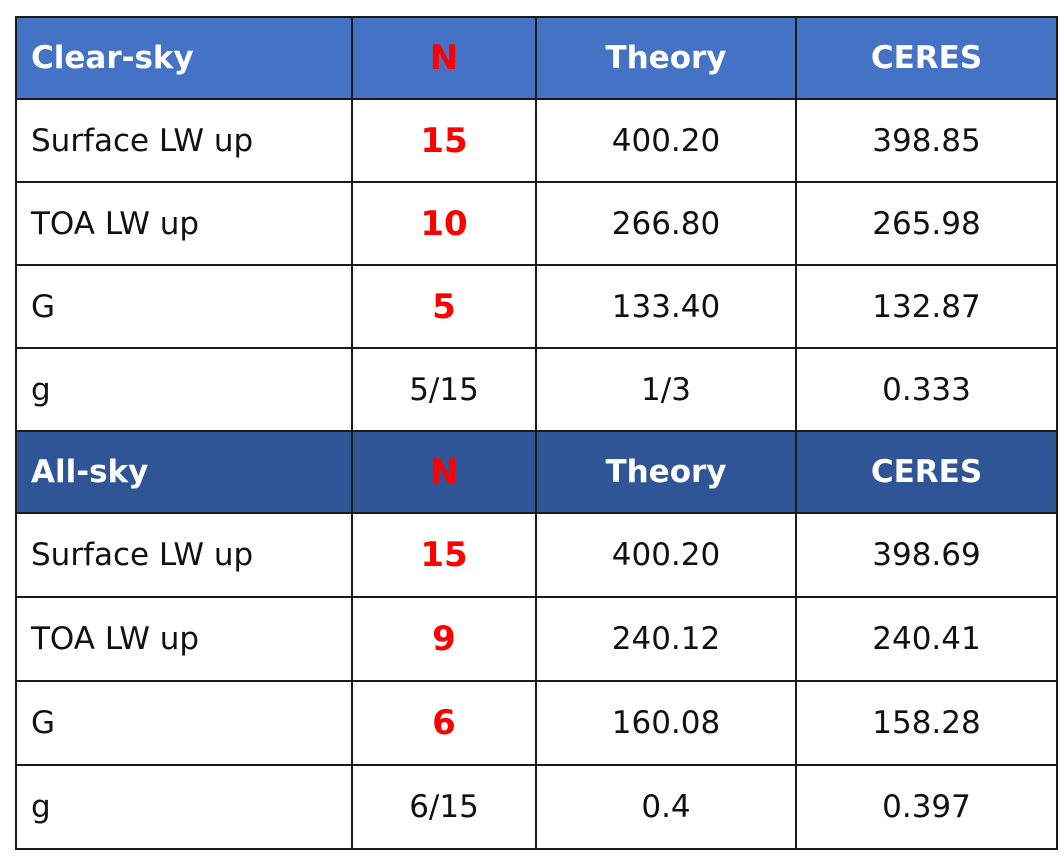  What do you see at coordinates (666, 472) in the screenshot?
I see `all-sky-header-theory: Theory` at bounding box center [666, 472].